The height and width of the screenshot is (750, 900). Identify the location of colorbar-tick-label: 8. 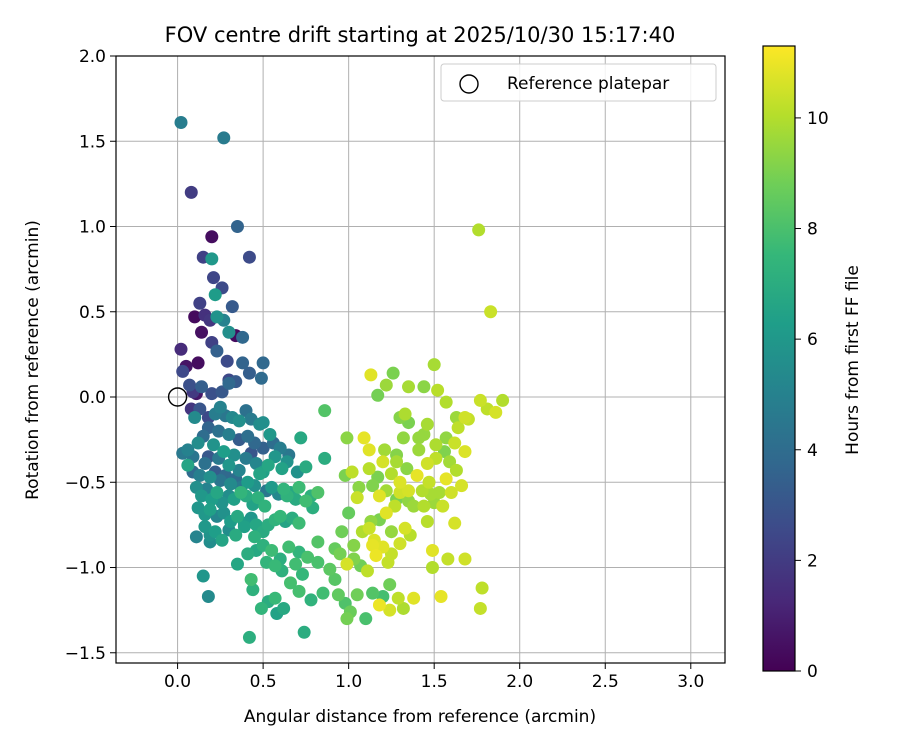
(812, 230).